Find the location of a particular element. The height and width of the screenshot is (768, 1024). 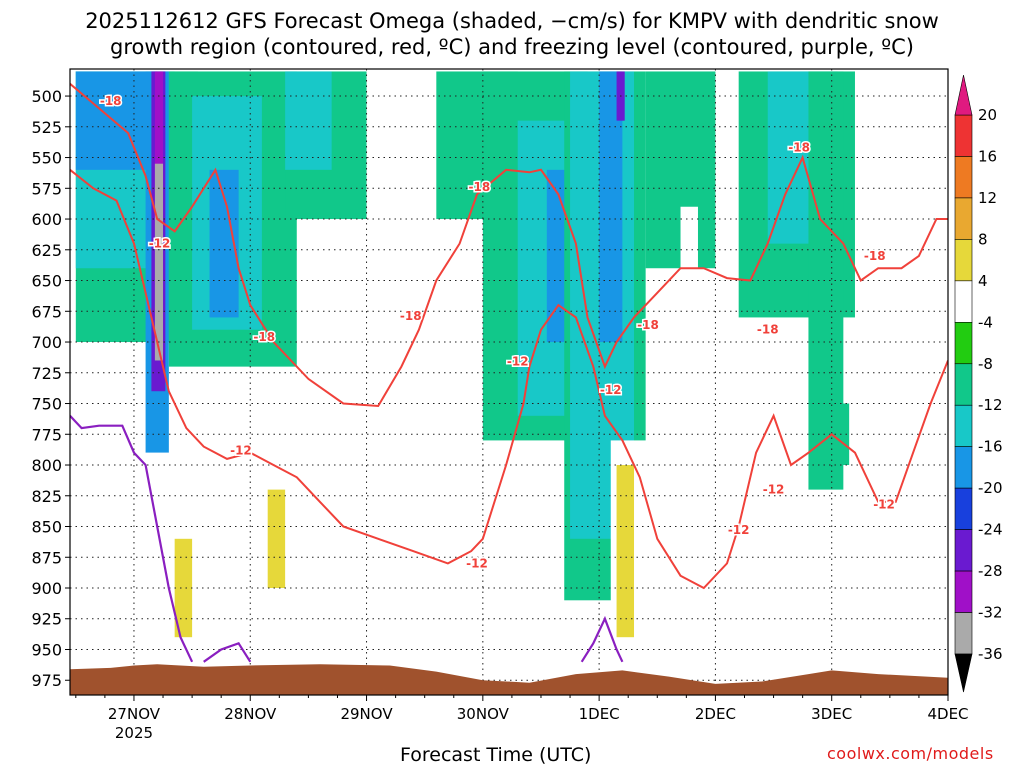

x-tick-label-2DEC: 2DEC is located at coordinates (715, 714).